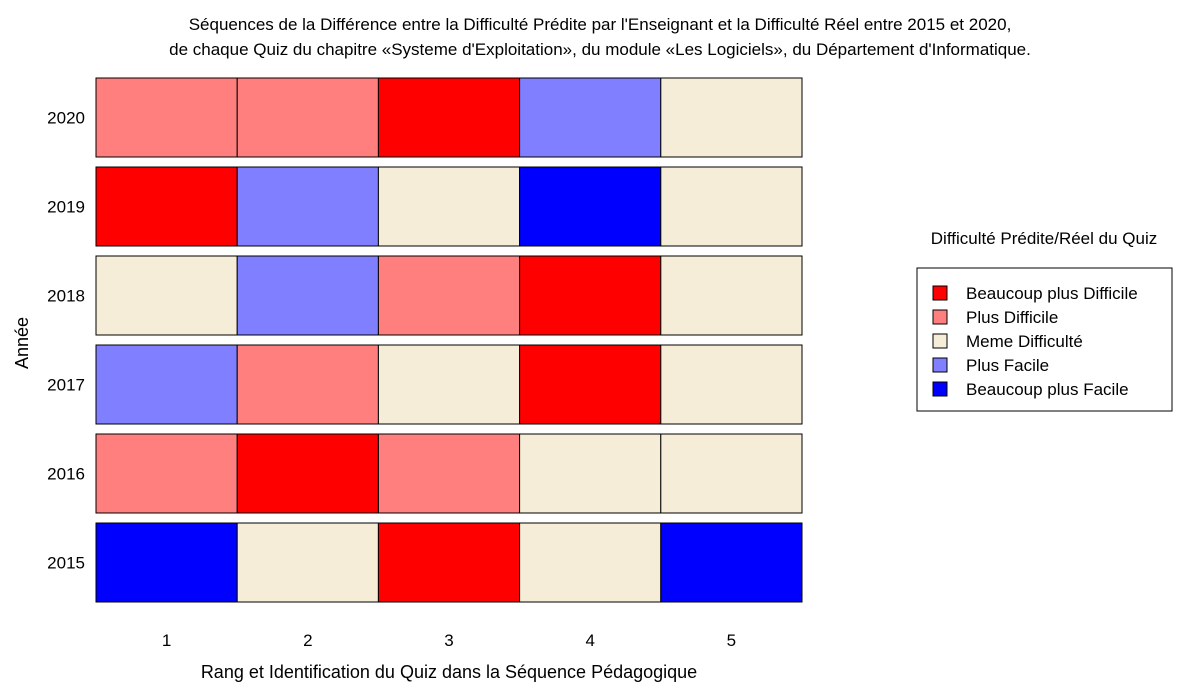  I want to click on legend-swatch-plus-facile, so click(940, 365).